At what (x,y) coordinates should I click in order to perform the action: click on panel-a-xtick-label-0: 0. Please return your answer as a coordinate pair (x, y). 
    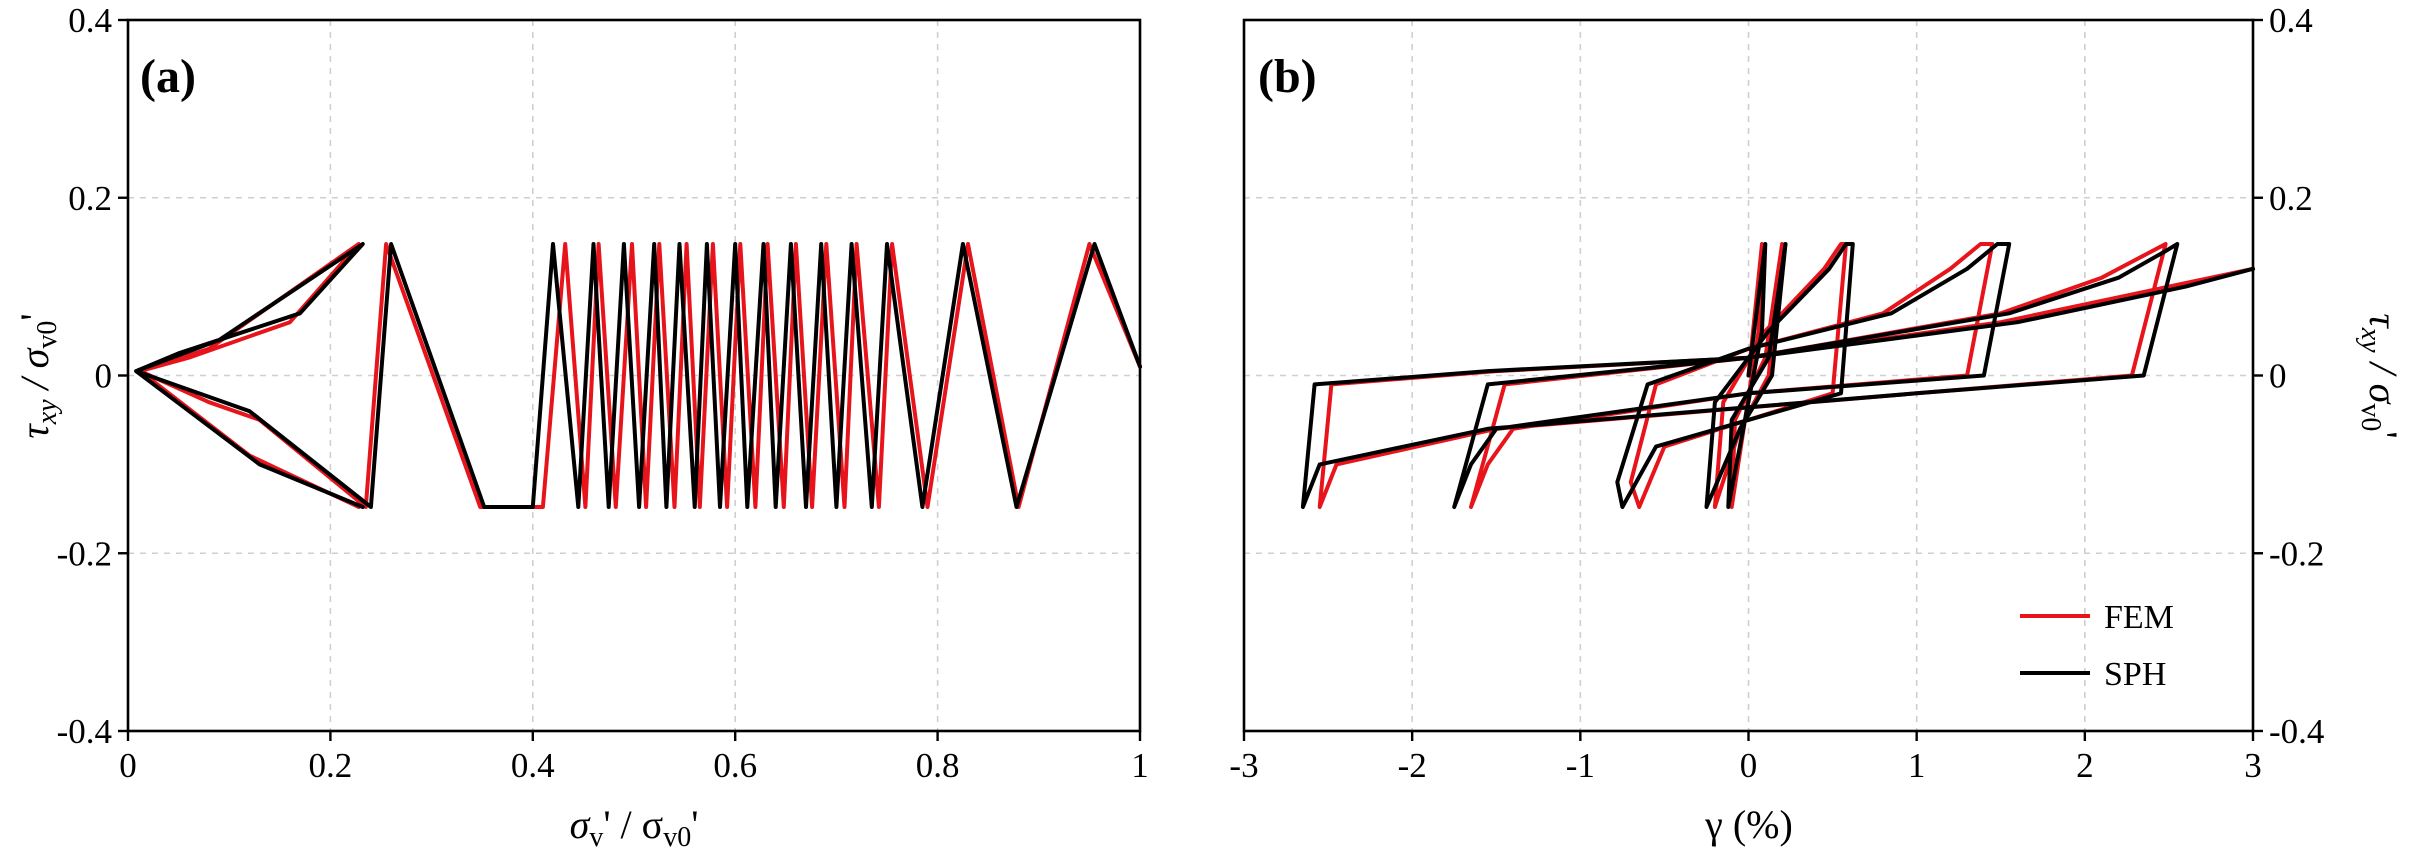
    Looking at the image, I should click on (128, 765).